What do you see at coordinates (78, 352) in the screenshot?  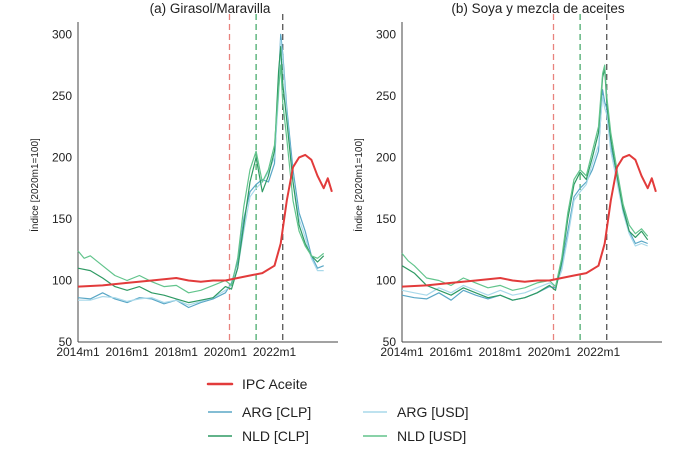 I see `panel-a-x-tick-label: 2014m1` at bounding box center [78, 352].